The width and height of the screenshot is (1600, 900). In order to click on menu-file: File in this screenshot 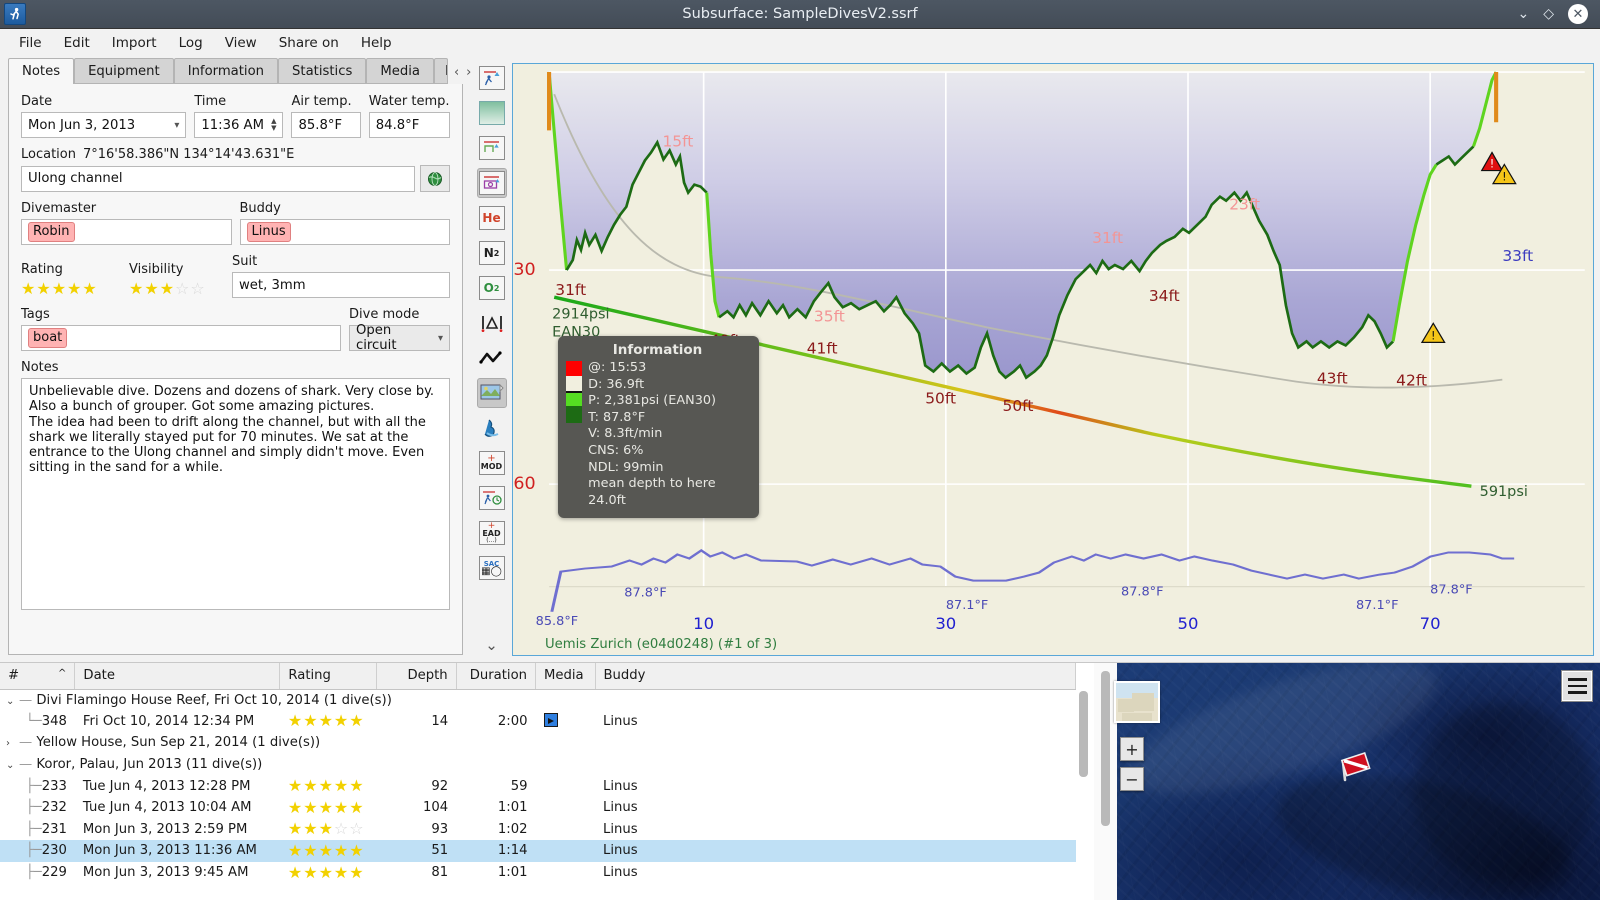, I will do `click(30, 43)`.